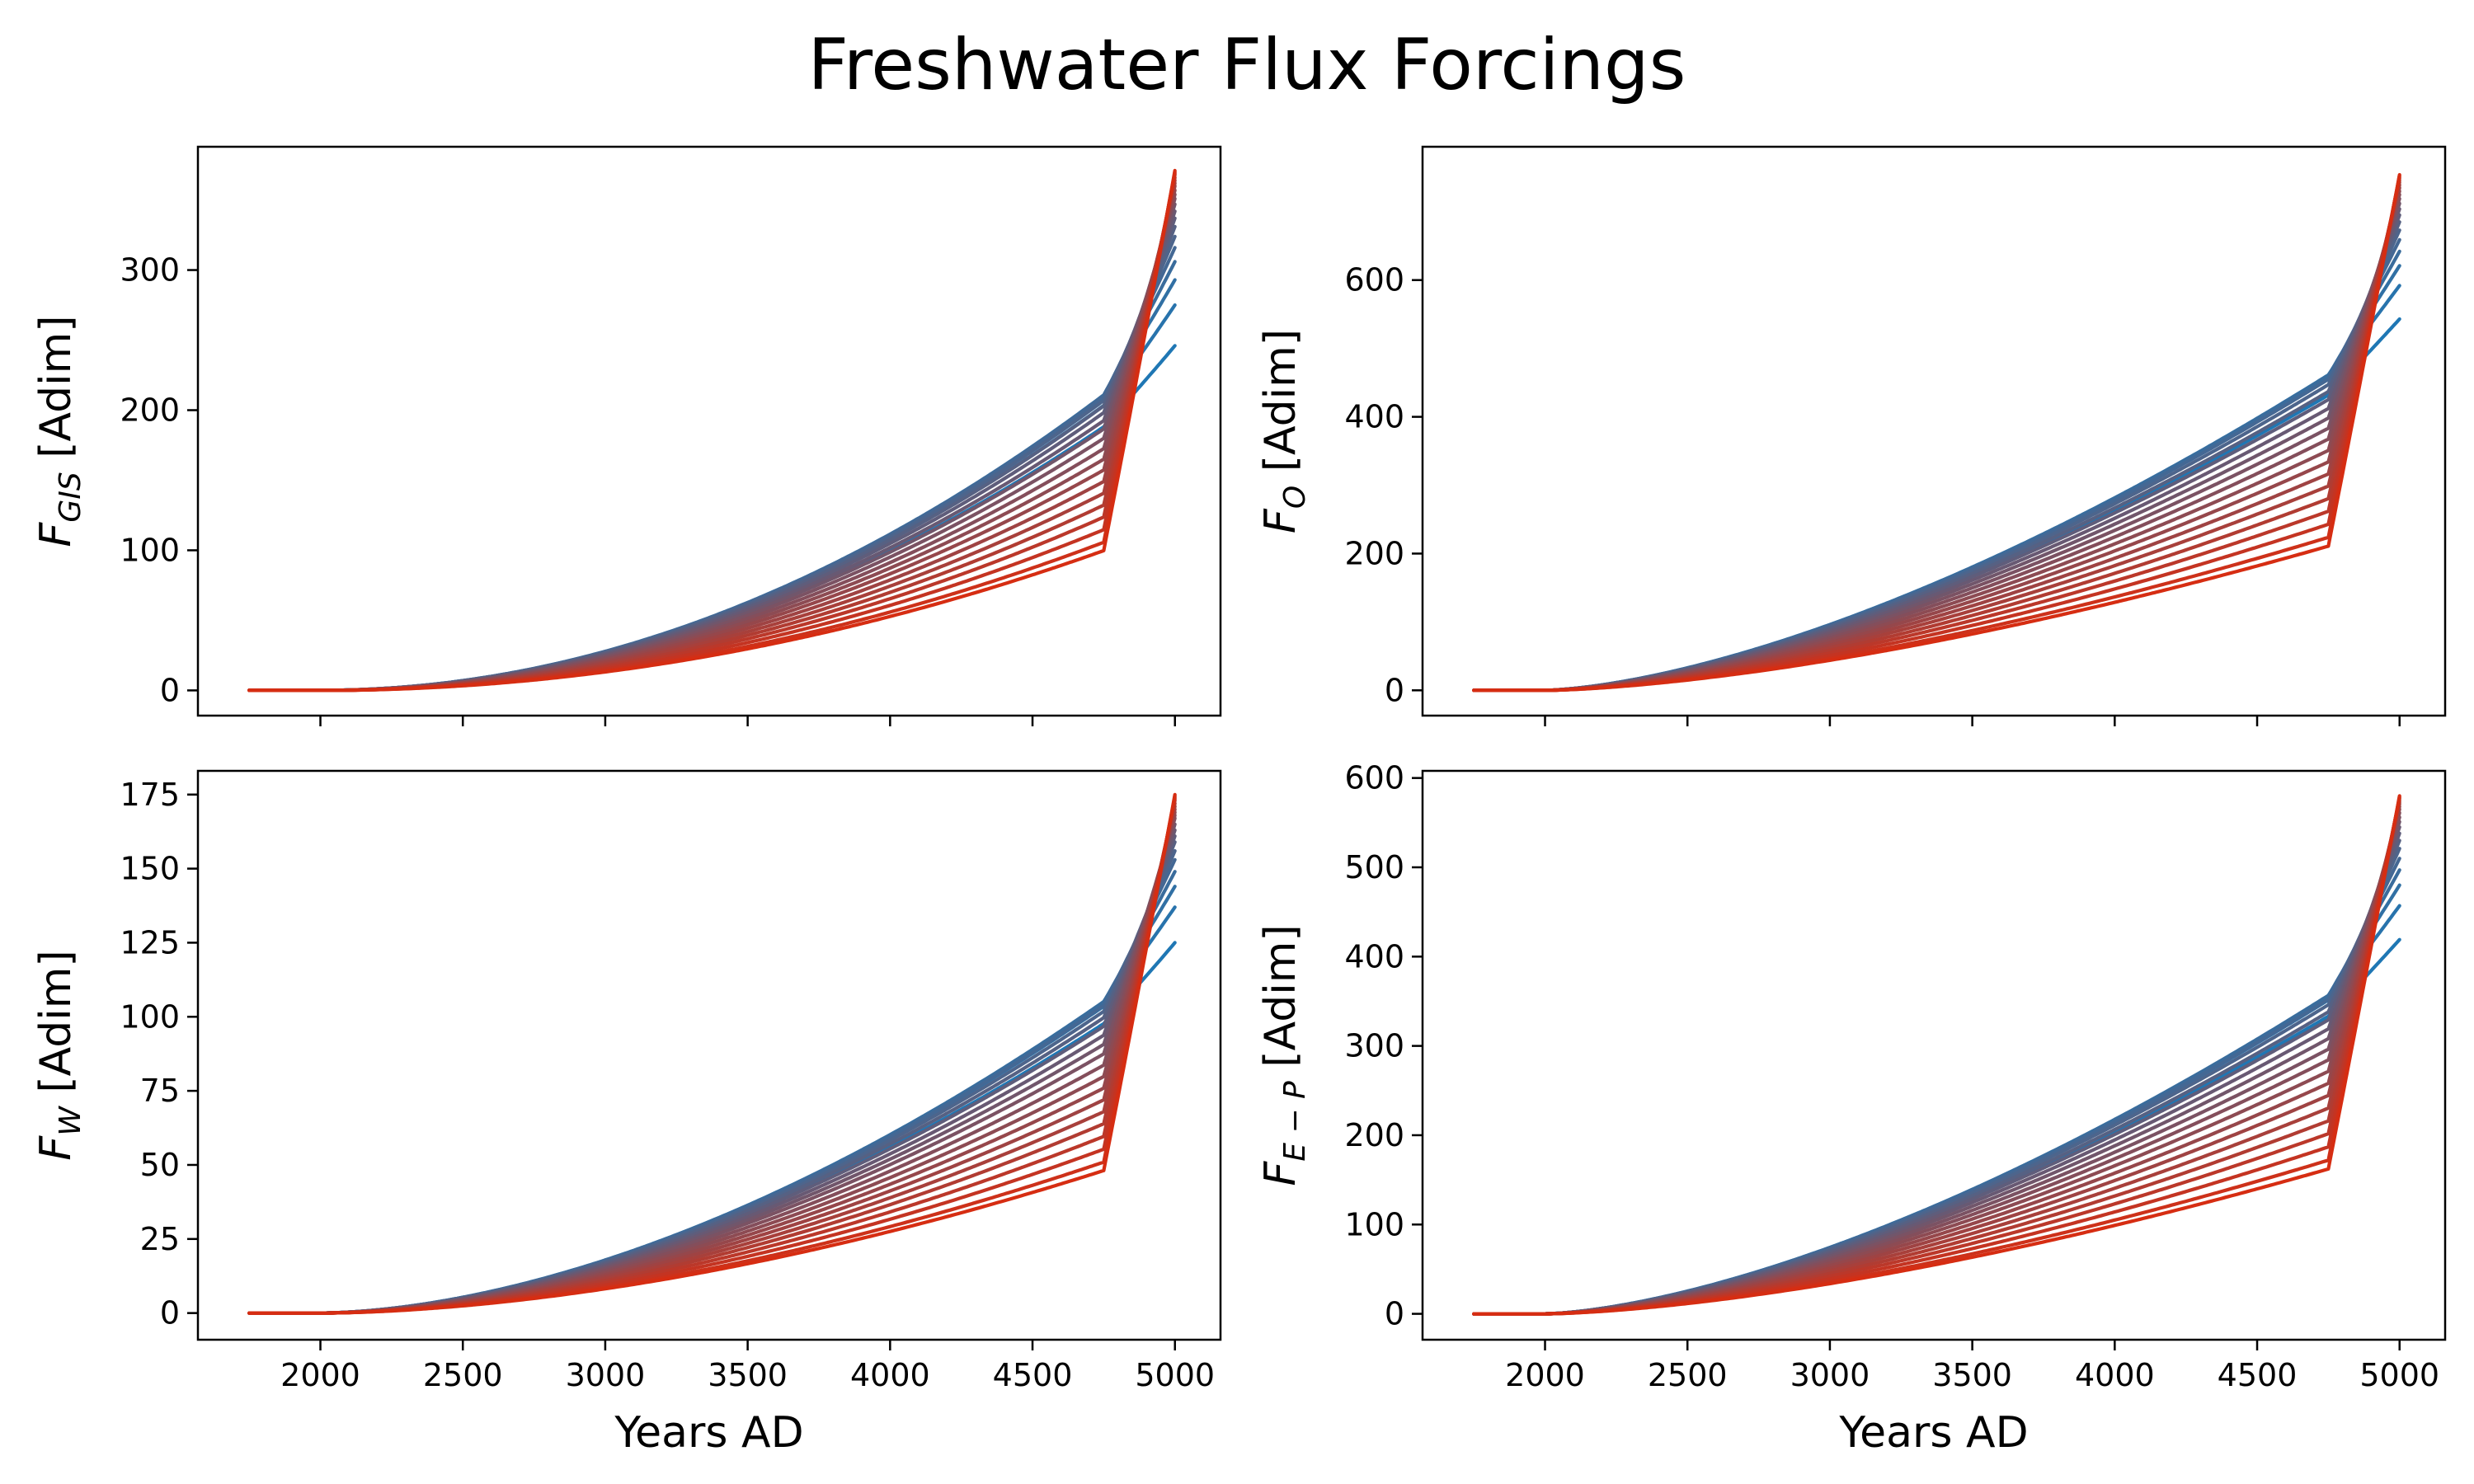 The width and height of the screenshot is (2474, 1484). I want to click on y-tick-label-ep-300: 300, so click(1374, 1046).